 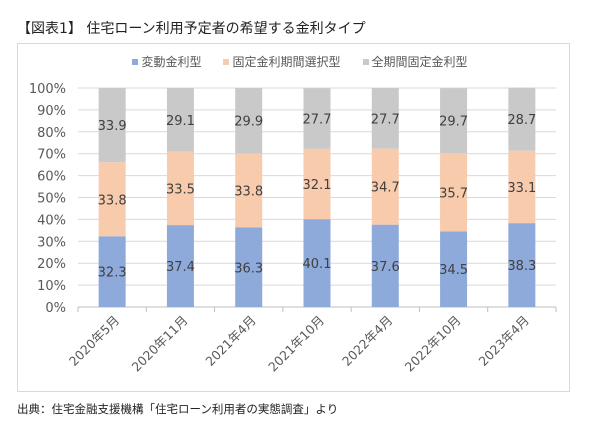 I want to click on data-label: 37.4, so click(x=180, y=267).